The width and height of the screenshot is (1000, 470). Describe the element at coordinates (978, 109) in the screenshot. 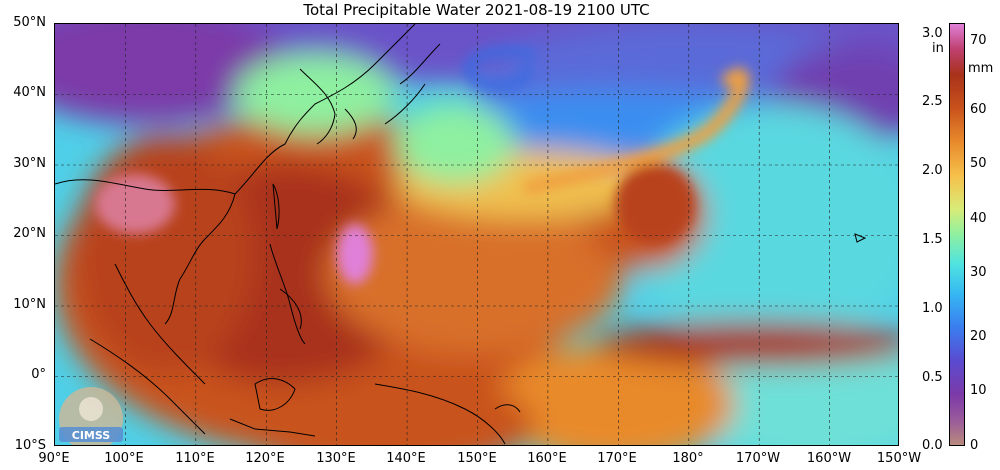

I see `cb-mm-60: 60` at that location.